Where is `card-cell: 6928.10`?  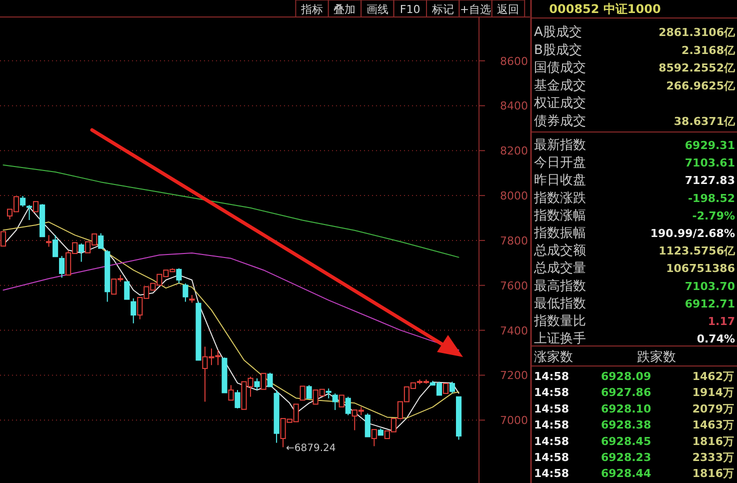
card-cell: 6928.10 is located at coordinates (626, 409).